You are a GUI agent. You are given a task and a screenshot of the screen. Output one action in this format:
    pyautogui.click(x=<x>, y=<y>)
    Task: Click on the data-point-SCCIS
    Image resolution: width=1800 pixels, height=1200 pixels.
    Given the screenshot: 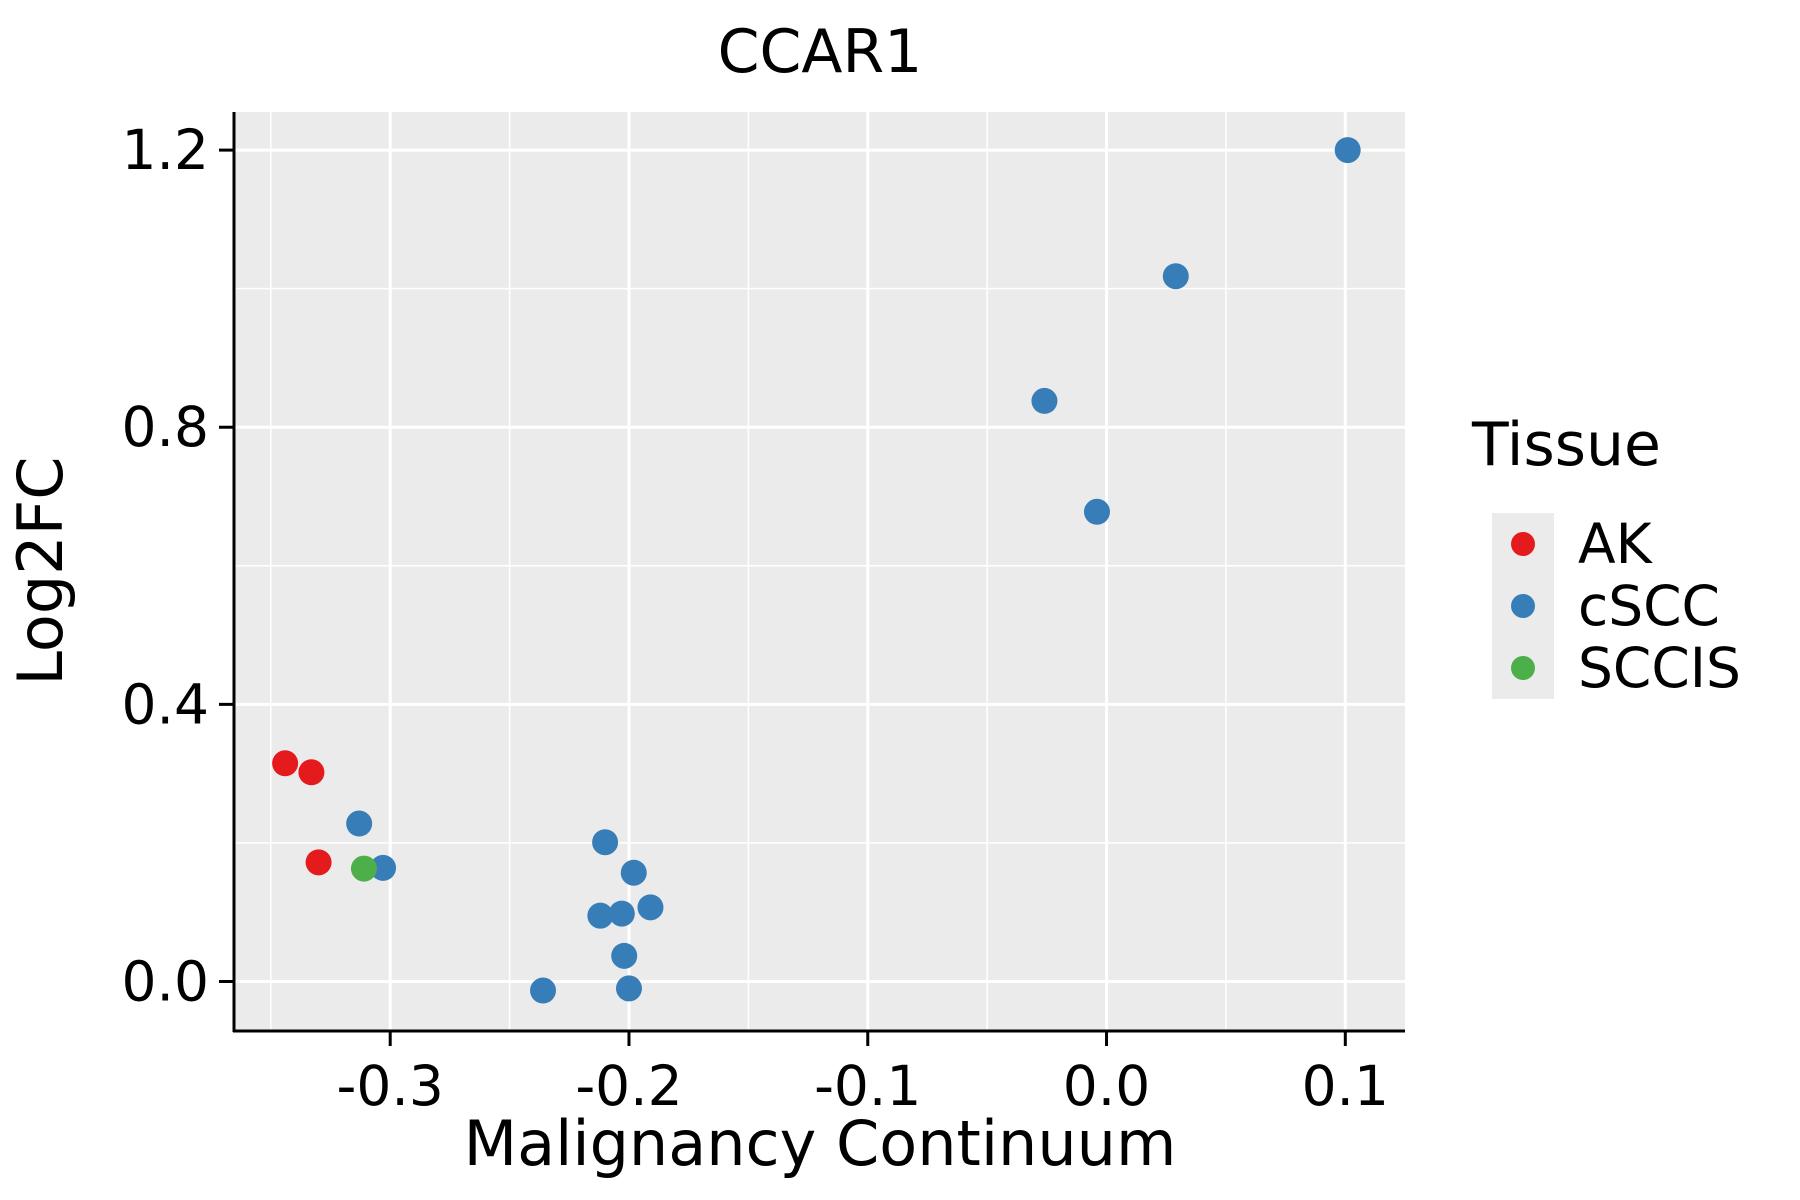 What is the action you would take?
    pyautogui.click(x=363, y=868)
    